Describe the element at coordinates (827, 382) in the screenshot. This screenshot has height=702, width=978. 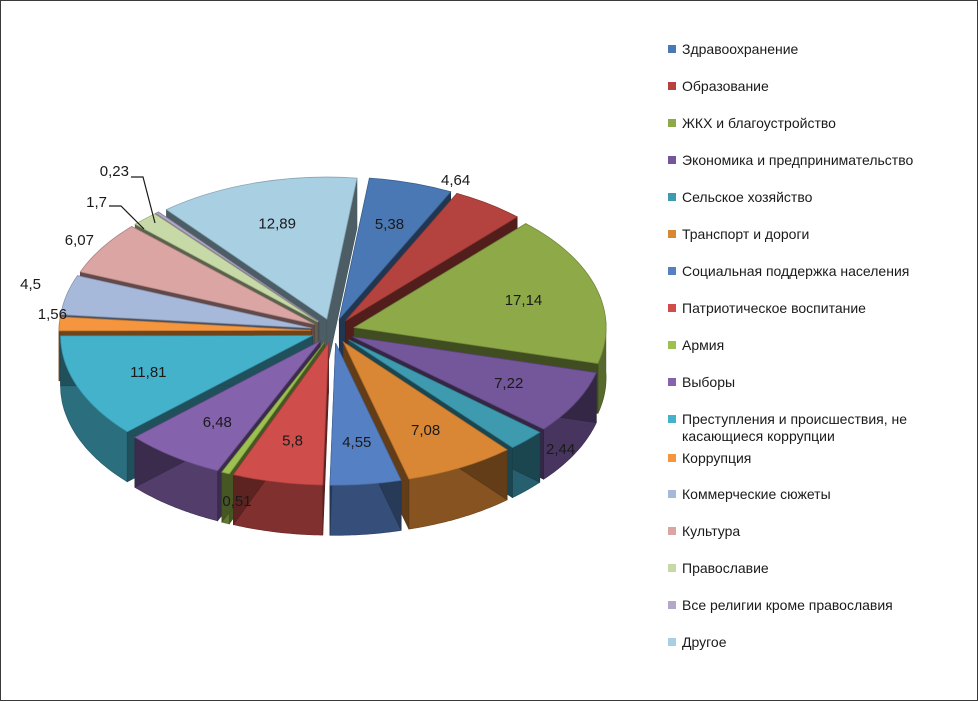
I see `legend-label: Выборы` at that location.